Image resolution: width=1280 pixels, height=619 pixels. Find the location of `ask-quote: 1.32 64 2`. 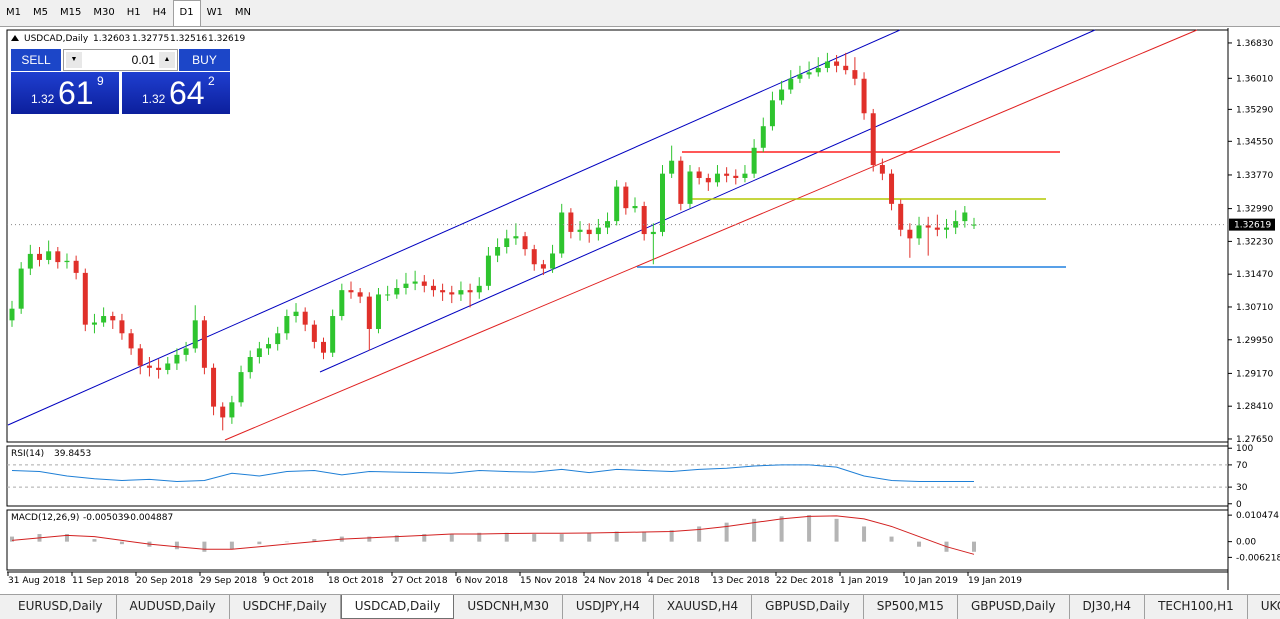

ask-quote: 1.32 64 2 is located at coordinates (176, 93).